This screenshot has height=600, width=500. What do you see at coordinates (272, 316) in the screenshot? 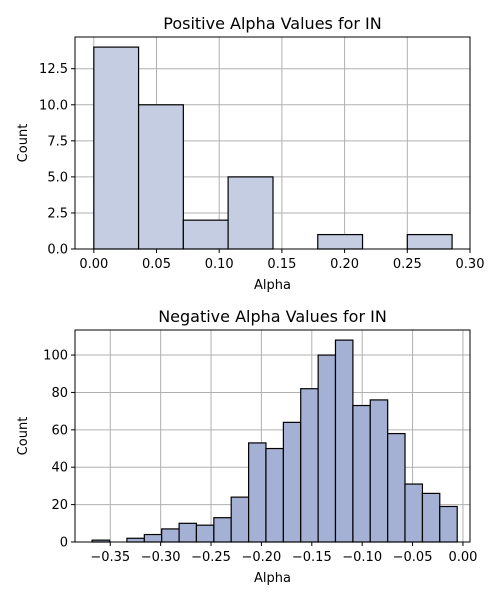
I see `chart-title: Negative Alpha Values for IN` at bounding box center [272, 316].